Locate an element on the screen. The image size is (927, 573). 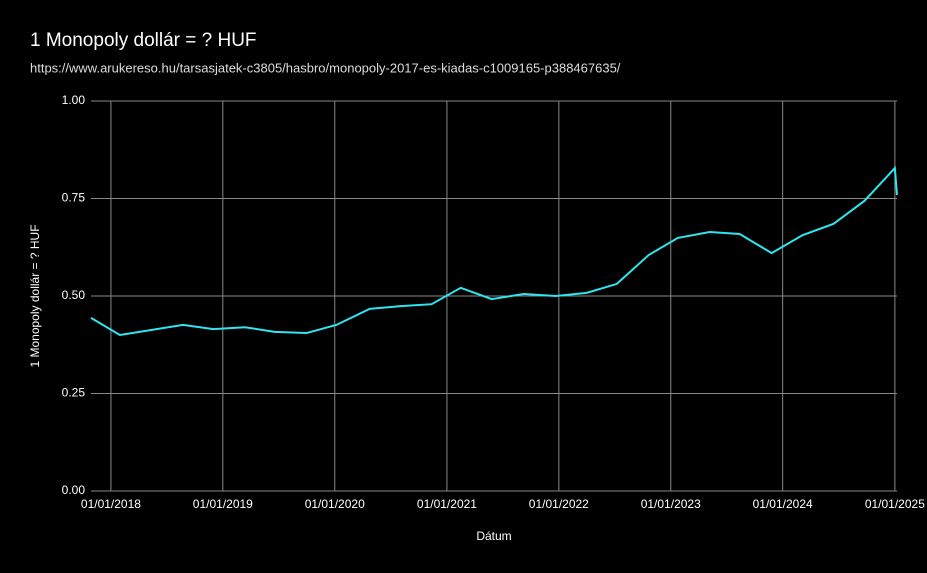
y-tick-label: 0.25 is located at coordinates (74, 393).